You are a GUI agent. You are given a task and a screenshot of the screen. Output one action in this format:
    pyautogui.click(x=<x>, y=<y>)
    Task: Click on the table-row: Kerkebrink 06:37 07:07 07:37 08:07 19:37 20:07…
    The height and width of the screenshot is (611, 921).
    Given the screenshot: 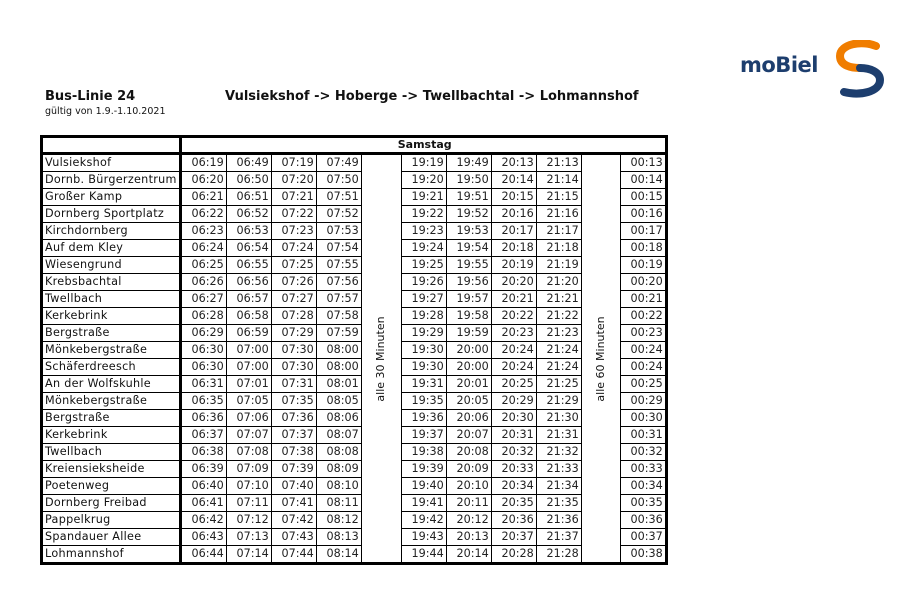 What is the action you would take?
    pyautogui.click(x=354, y=435)
    